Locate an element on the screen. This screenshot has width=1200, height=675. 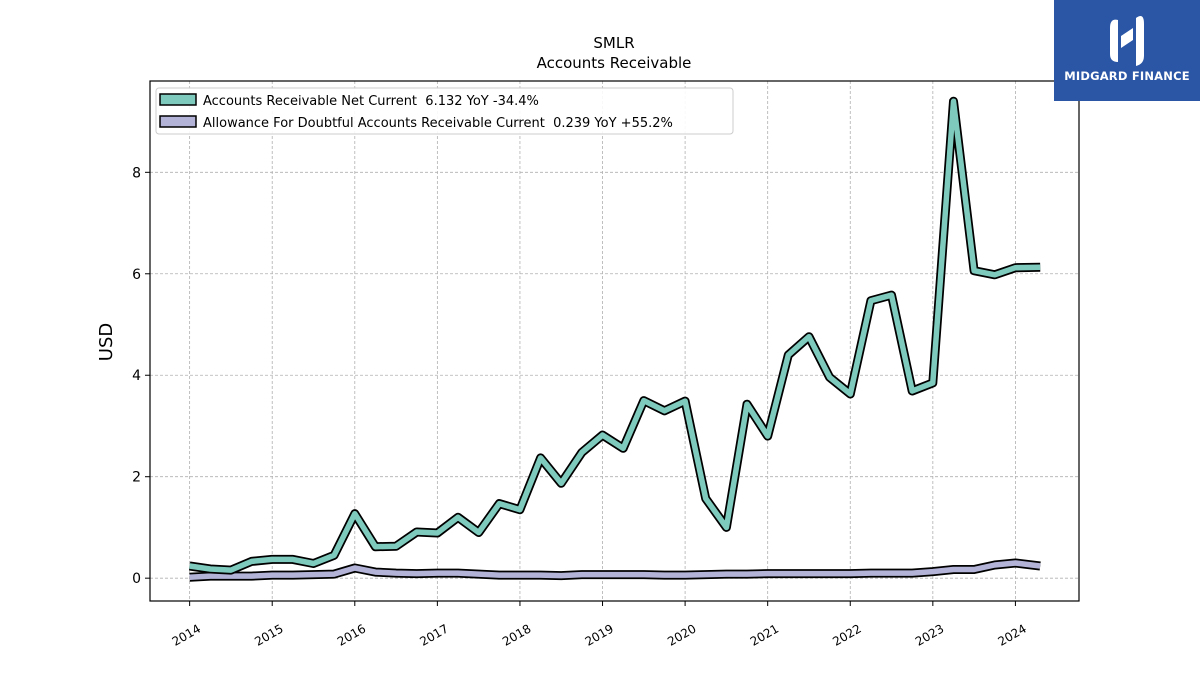
series-1-line is located at coordinates (615, 570).